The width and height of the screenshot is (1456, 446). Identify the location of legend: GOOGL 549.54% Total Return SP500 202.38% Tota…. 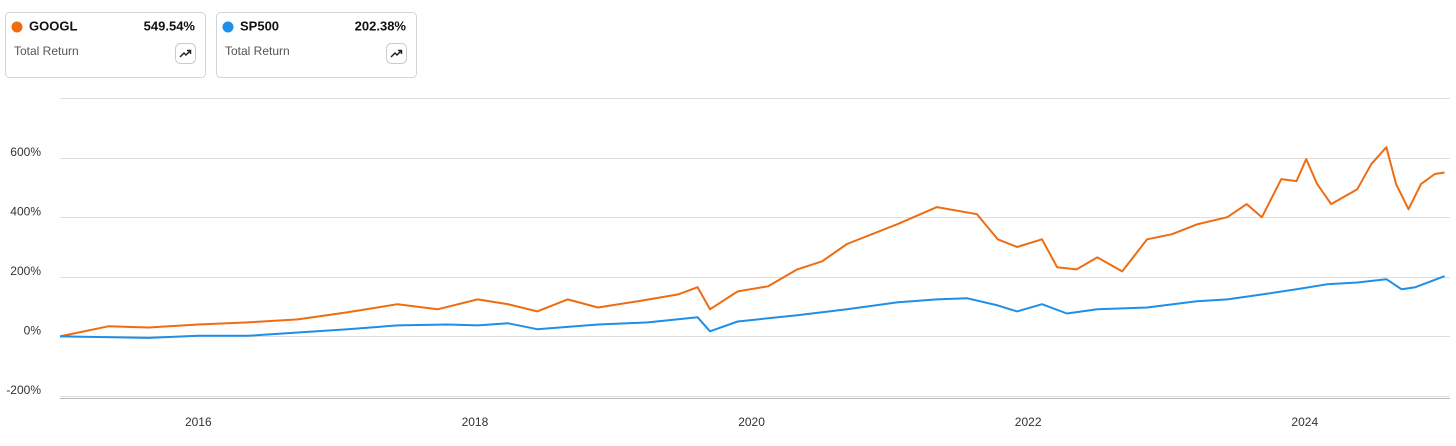
(211, 45).